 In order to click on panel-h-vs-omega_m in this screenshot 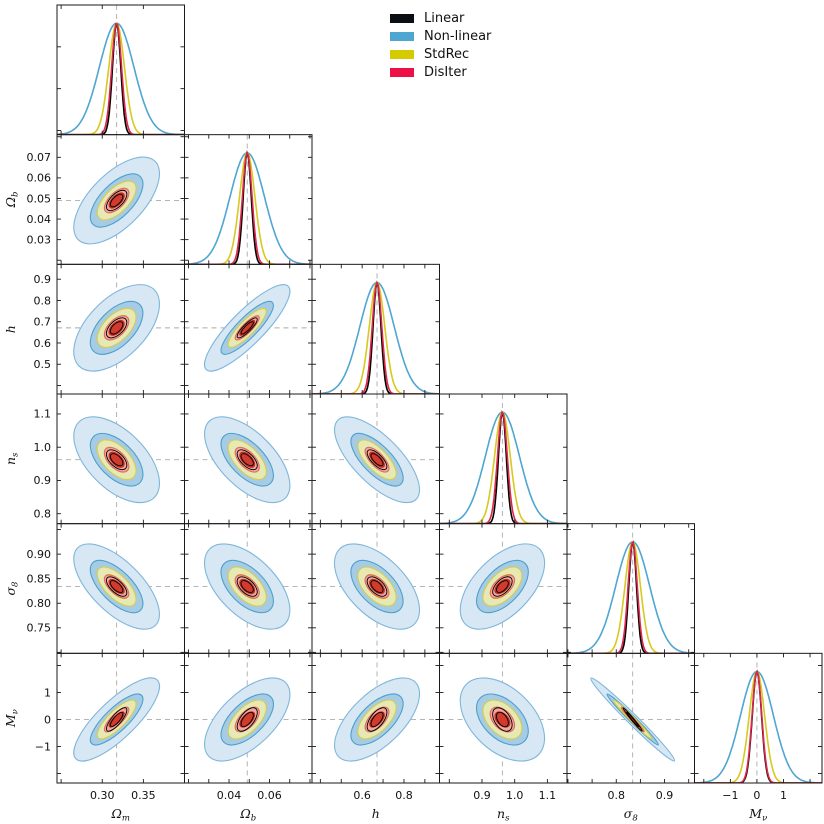, I will do `click(121, 329)`.